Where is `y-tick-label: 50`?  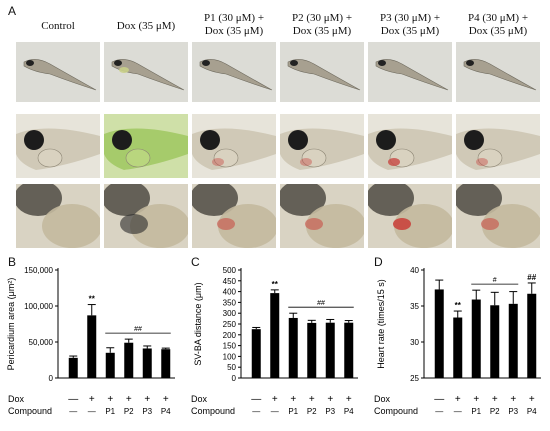 y-tick-label: 50 is located at coordinates (231, 367).